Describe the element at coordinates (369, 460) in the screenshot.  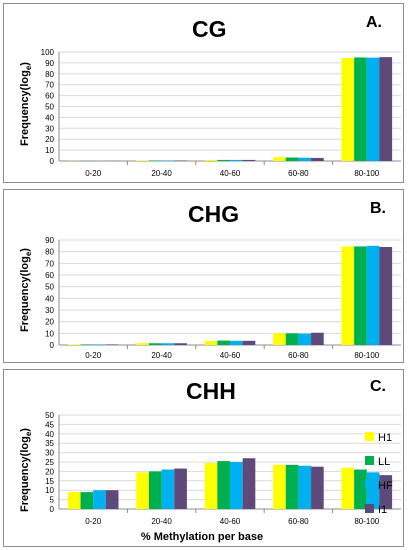
I see `legend-swatch-ll` at that location.